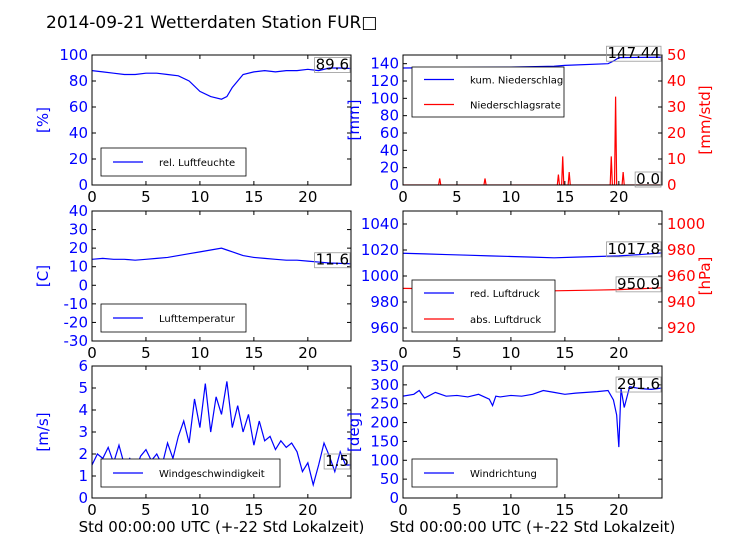 The width and height of the screenshot is (736, 552). What do you see at coordinates (83, 476) in the screenshot?
I see `y-tick-label: 1` at bounding box center [83, 476].